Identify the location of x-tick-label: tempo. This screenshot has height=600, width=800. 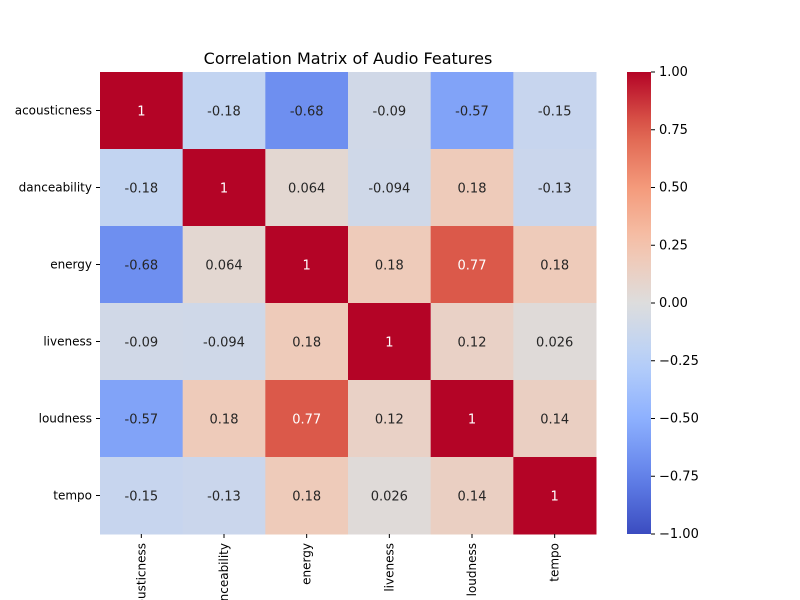
(555, 562).